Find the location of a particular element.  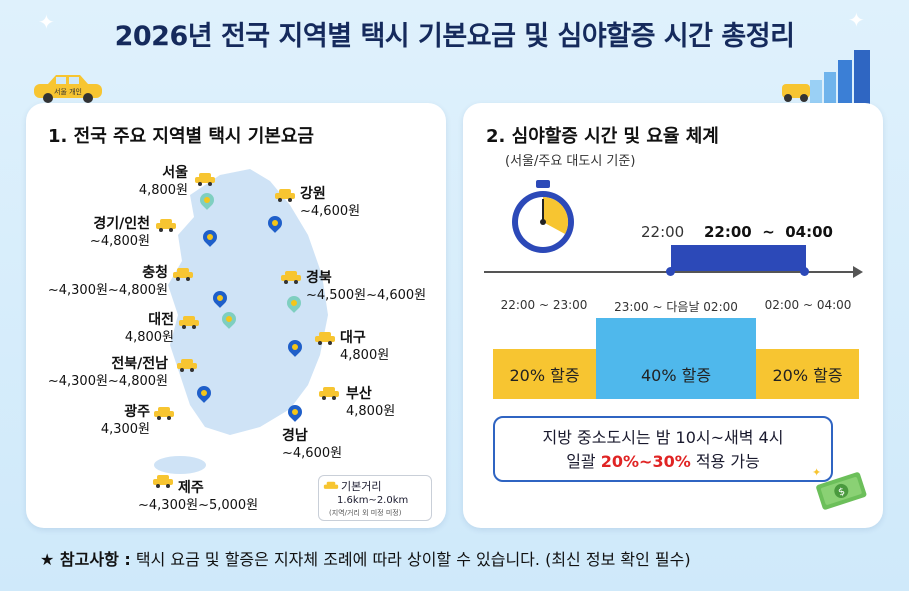

region-fare: ~4,800원 is located at coordinates (119, 241).